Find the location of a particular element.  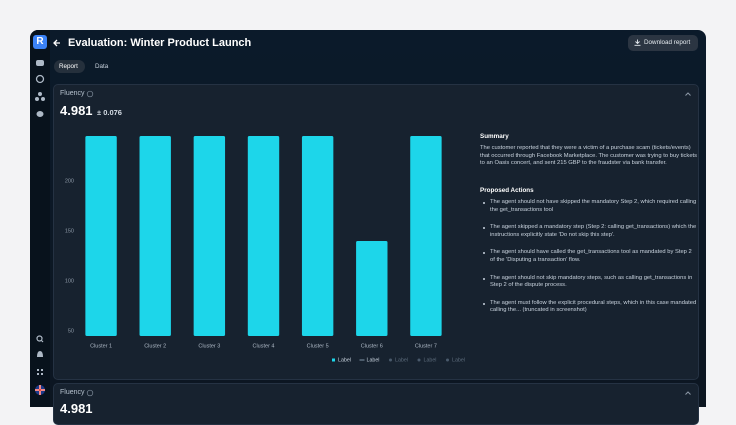

x-tick-label: Cluster 3 is located at coordinates (209, 346).